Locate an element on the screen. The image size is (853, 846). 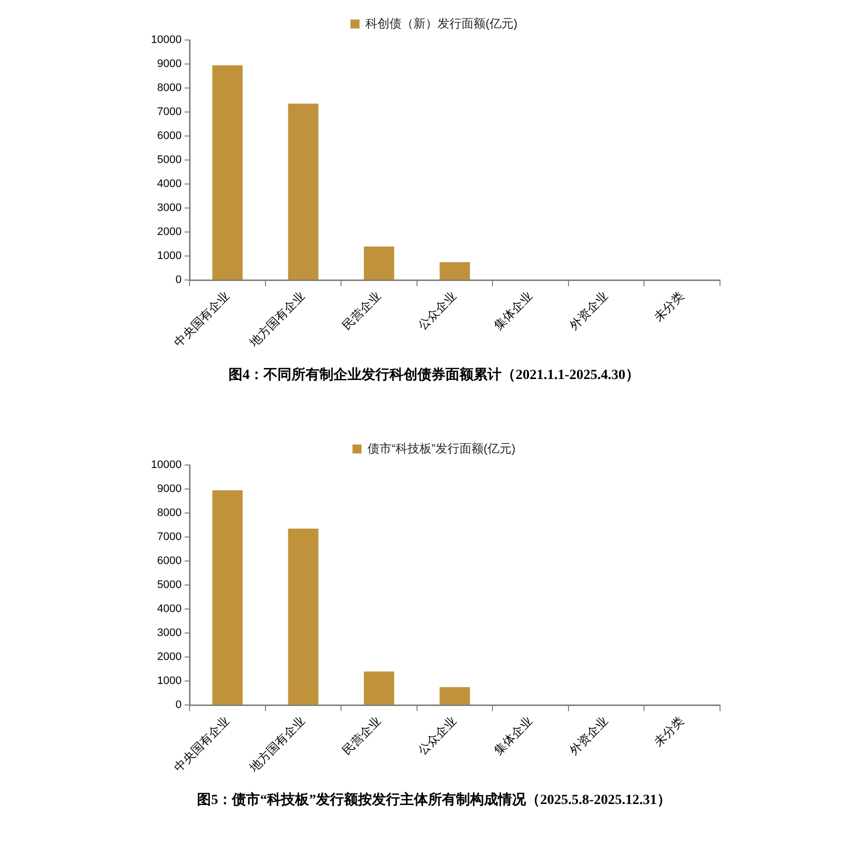
legend-label: 科创债（新）发行面额(亿元) is located at coordinates (442, 23).